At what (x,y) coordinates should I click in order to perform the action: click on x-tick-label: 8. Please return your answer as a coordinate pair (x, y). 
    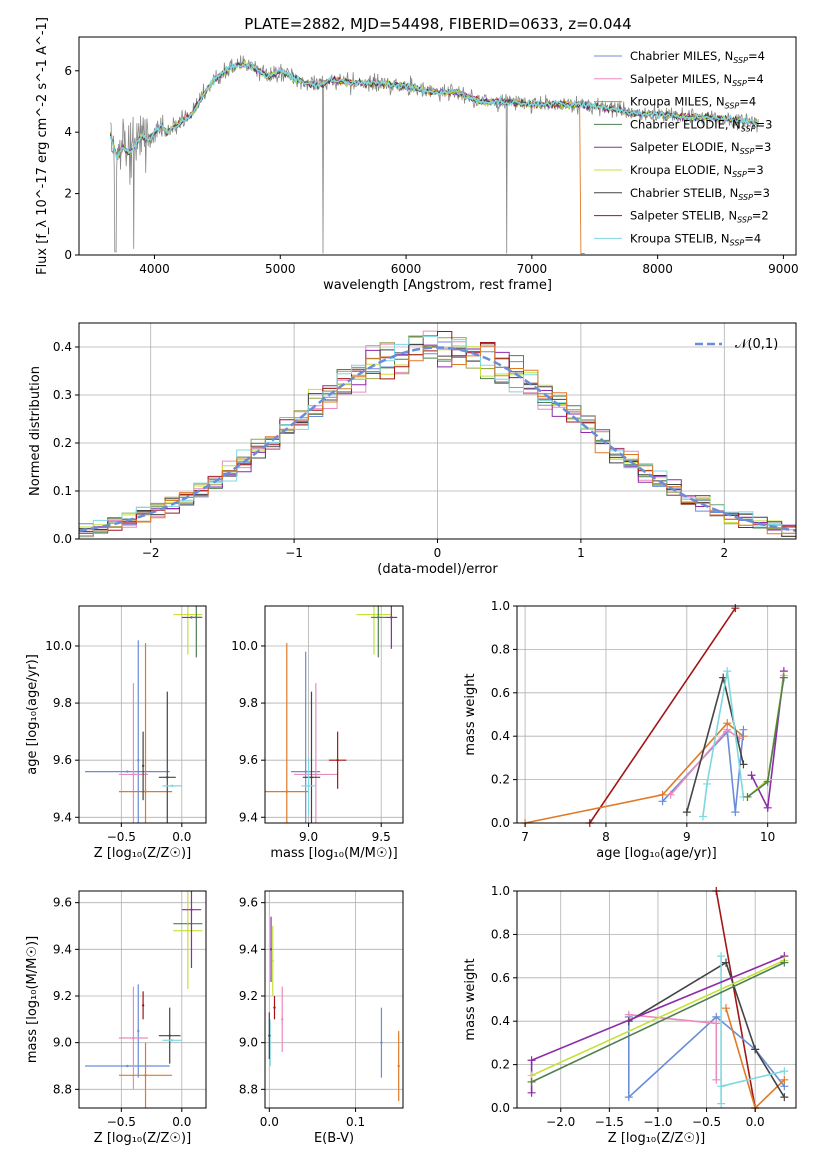
    Looking at the image, I should click on (606, 837).